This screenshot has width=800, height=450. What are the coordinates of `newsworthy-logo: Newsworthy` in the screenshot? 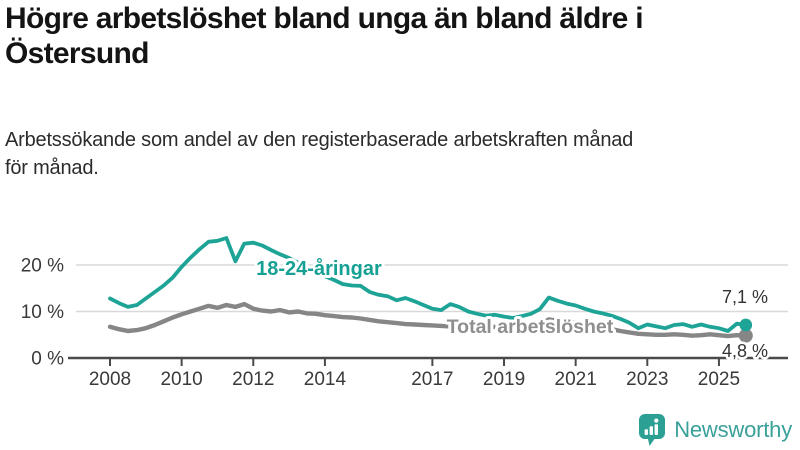 It's located at (715, 430).